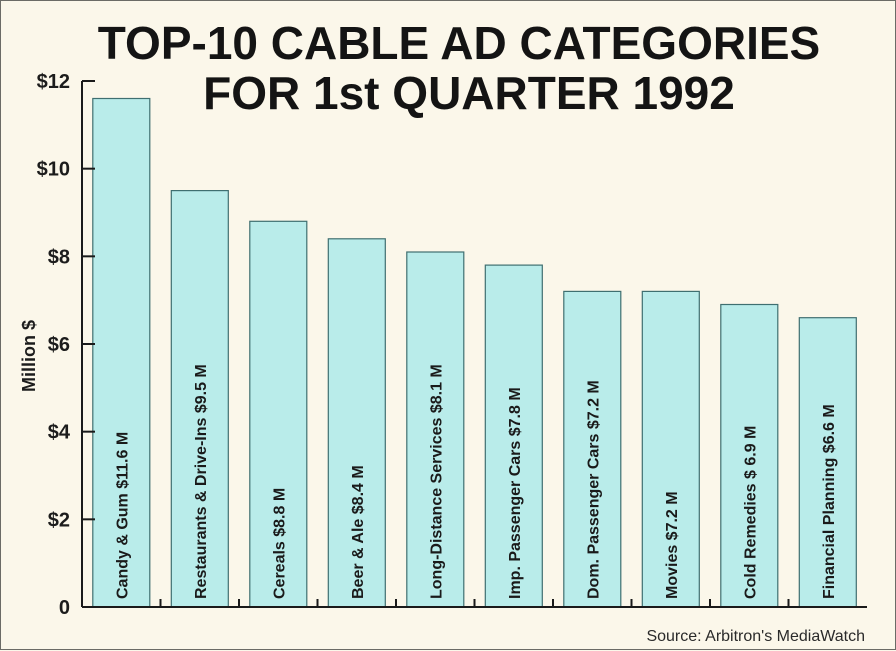 The image size is (896, 651). I want to click on source-note: Source: Arbitron's MediaWatch, so click(755, 636).